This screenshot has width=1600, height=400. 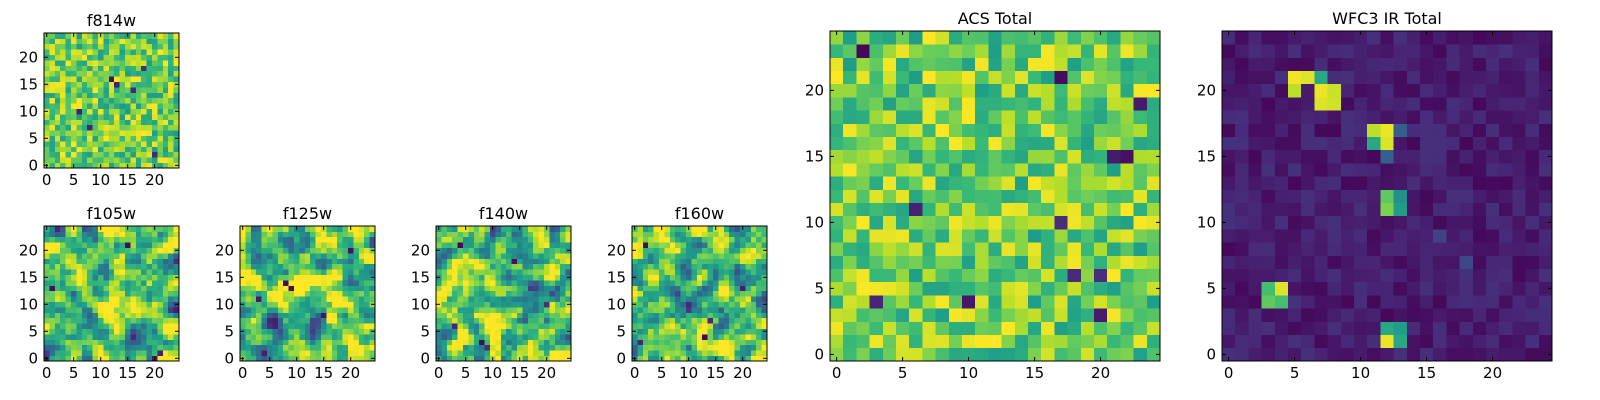 I want to click on x-tick-label: 10, so click(x=968, y=373).